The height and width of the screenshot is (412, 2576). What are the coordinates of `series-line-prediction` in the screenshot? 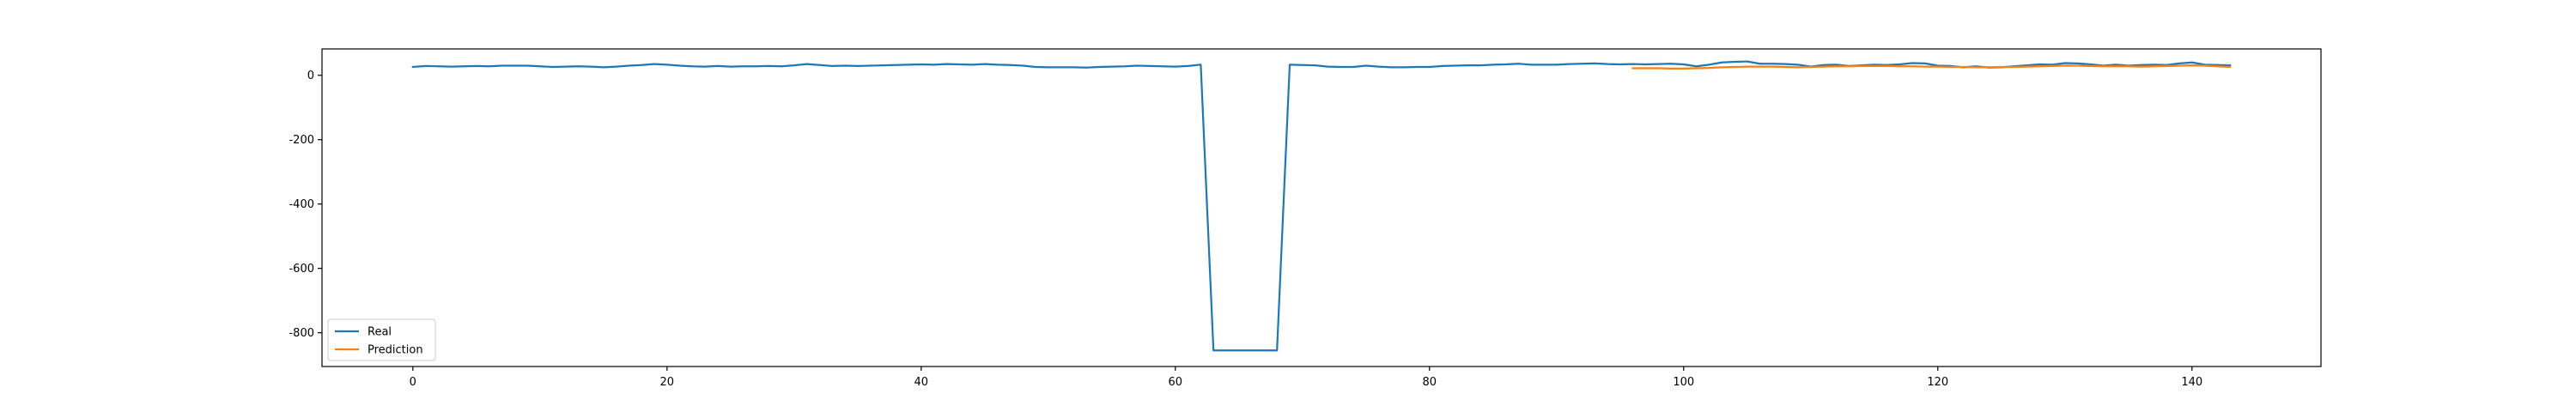 It's located at (1931, 67).